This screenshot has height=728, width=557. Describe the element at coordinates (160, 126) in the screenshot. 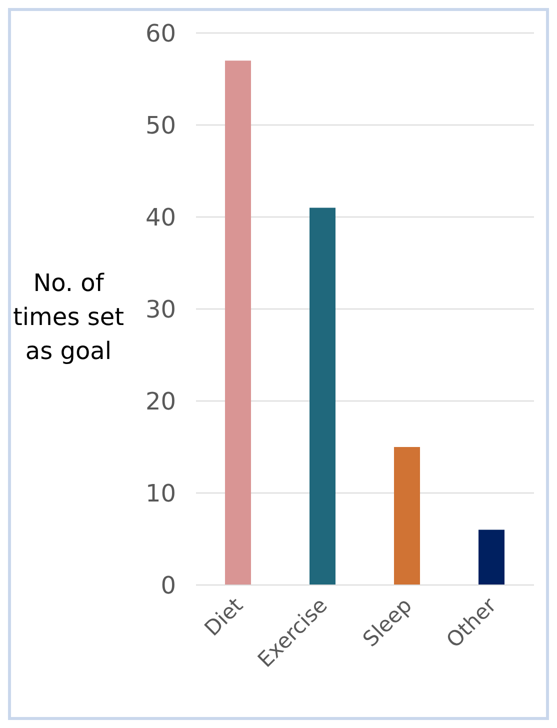

I see `y-tick-label: 50` at that location.